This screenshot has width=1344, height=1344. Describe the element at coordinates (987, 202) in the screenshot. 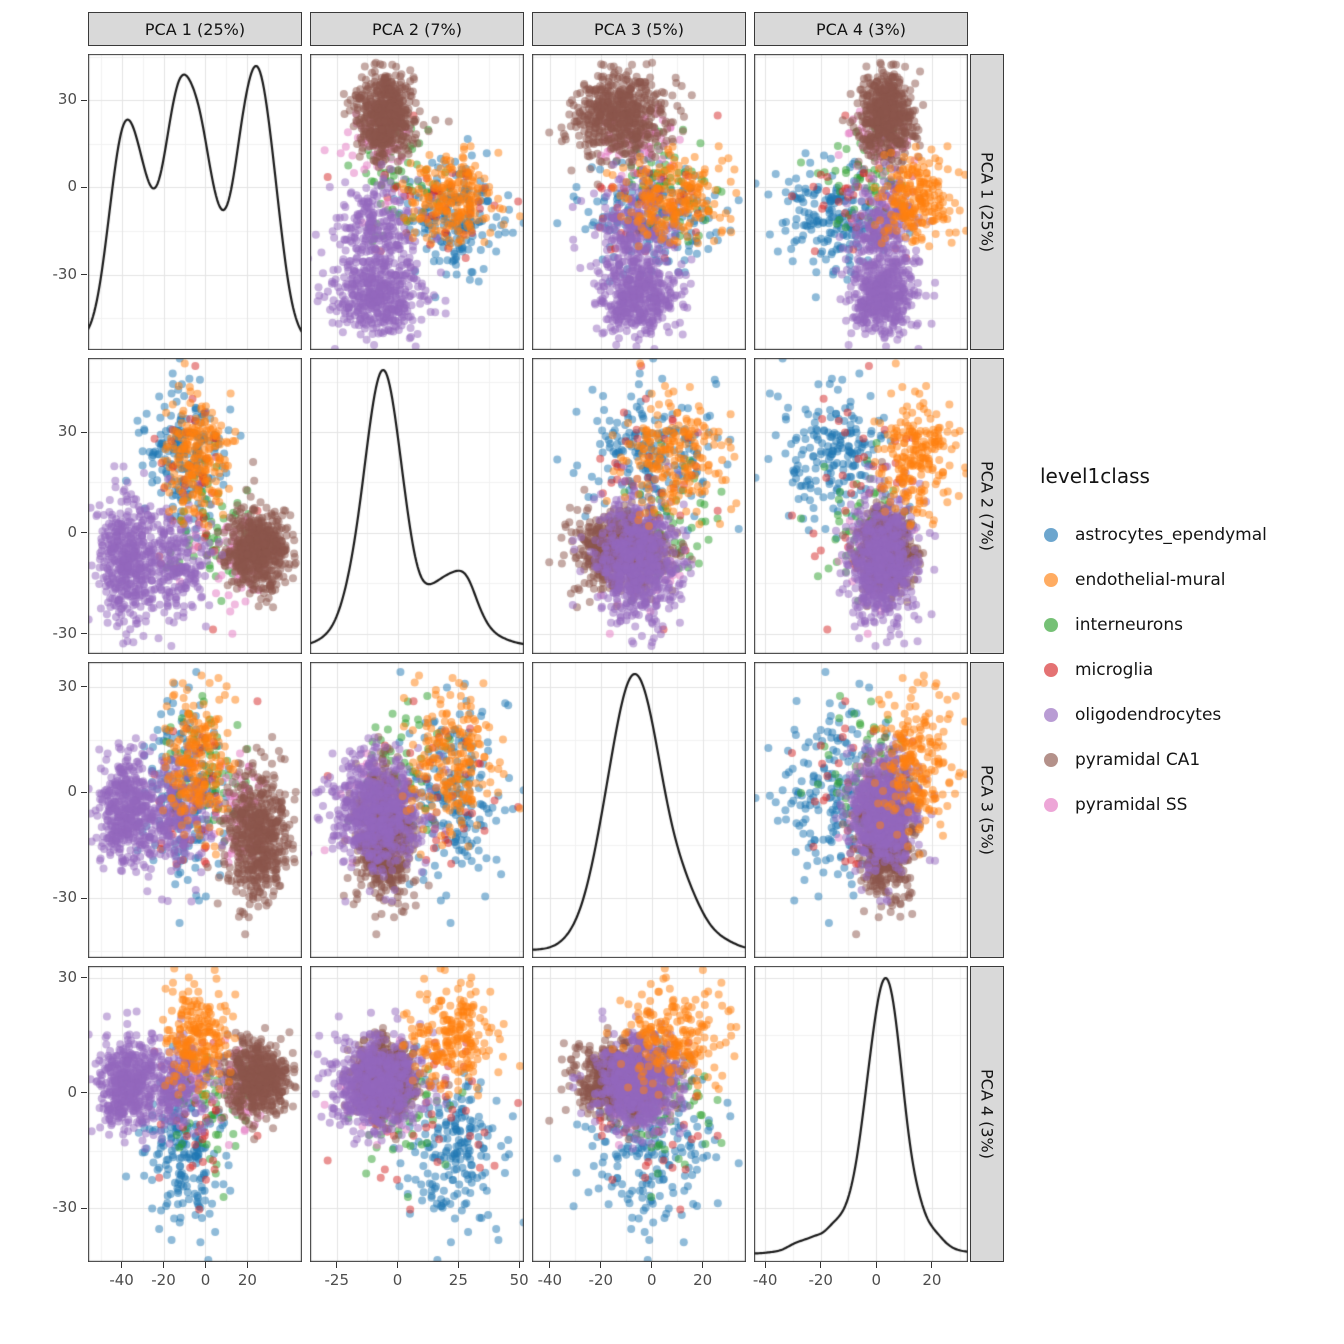

I see `row-strip-pca1: PCA 1 (25%)` at that location.